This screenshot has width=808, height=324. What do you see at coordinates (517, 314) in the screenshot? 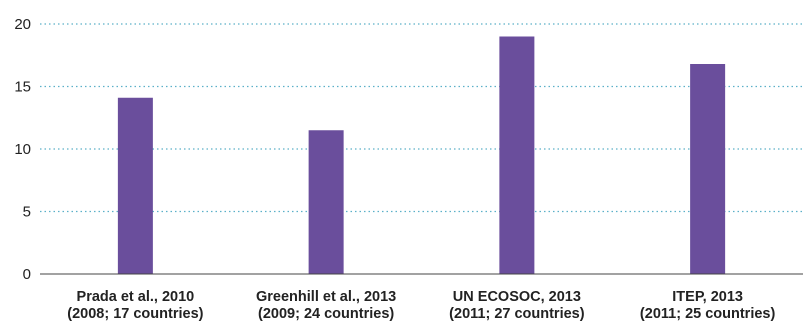
I see `x-category-label-line2: (2011; 27 countries)` at bounding box center [517, 314].